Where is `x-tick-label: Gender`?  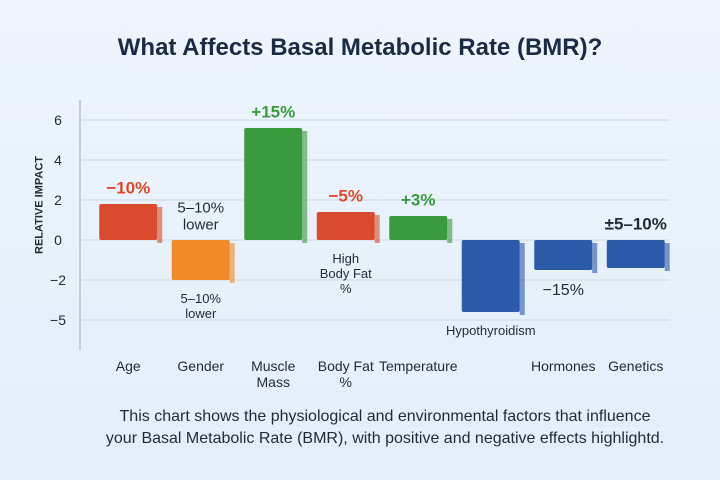 x-tick-label: Gender is located at coordinates (201, 366).